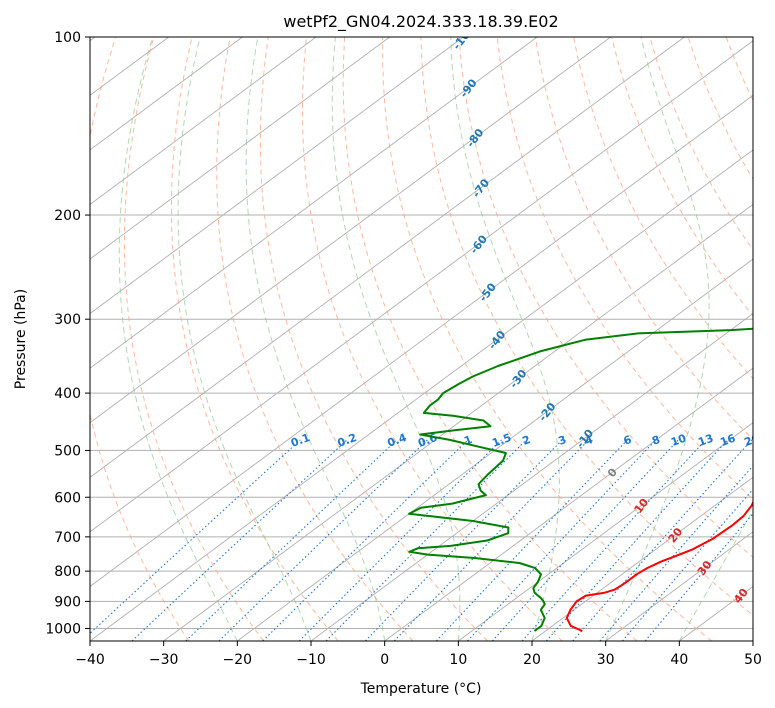  I want to click on x-tick-label: −40, so click(90, 660).